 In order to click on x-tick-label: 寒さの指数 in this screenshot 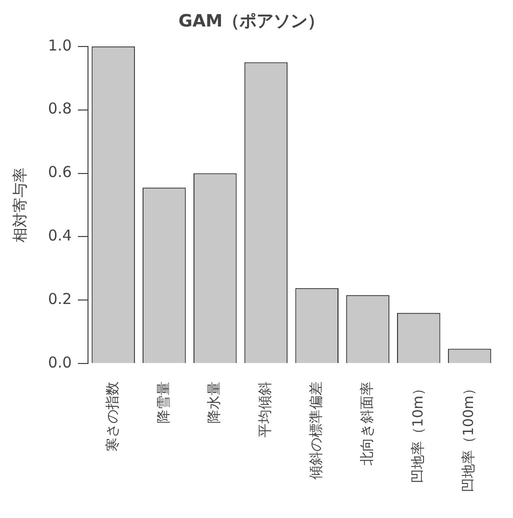, I will do `click(112, 417)`.